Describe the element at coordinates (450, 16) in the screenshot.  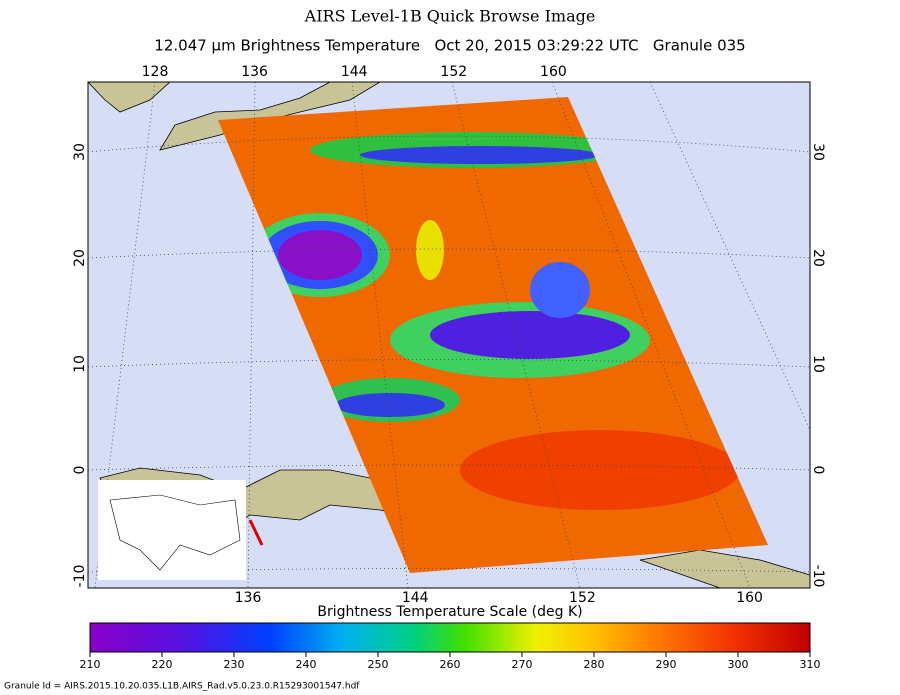
I see `title: AIRS Level-1B Quick Browse Image` at that location.